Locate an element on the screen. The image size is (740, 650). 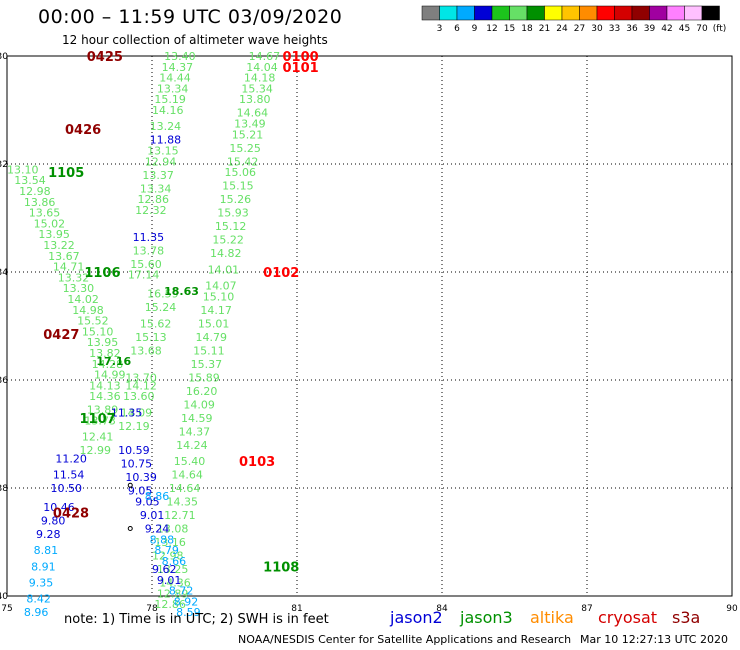
wave-height-value: 15.89 is located at coordinates (204, 377).